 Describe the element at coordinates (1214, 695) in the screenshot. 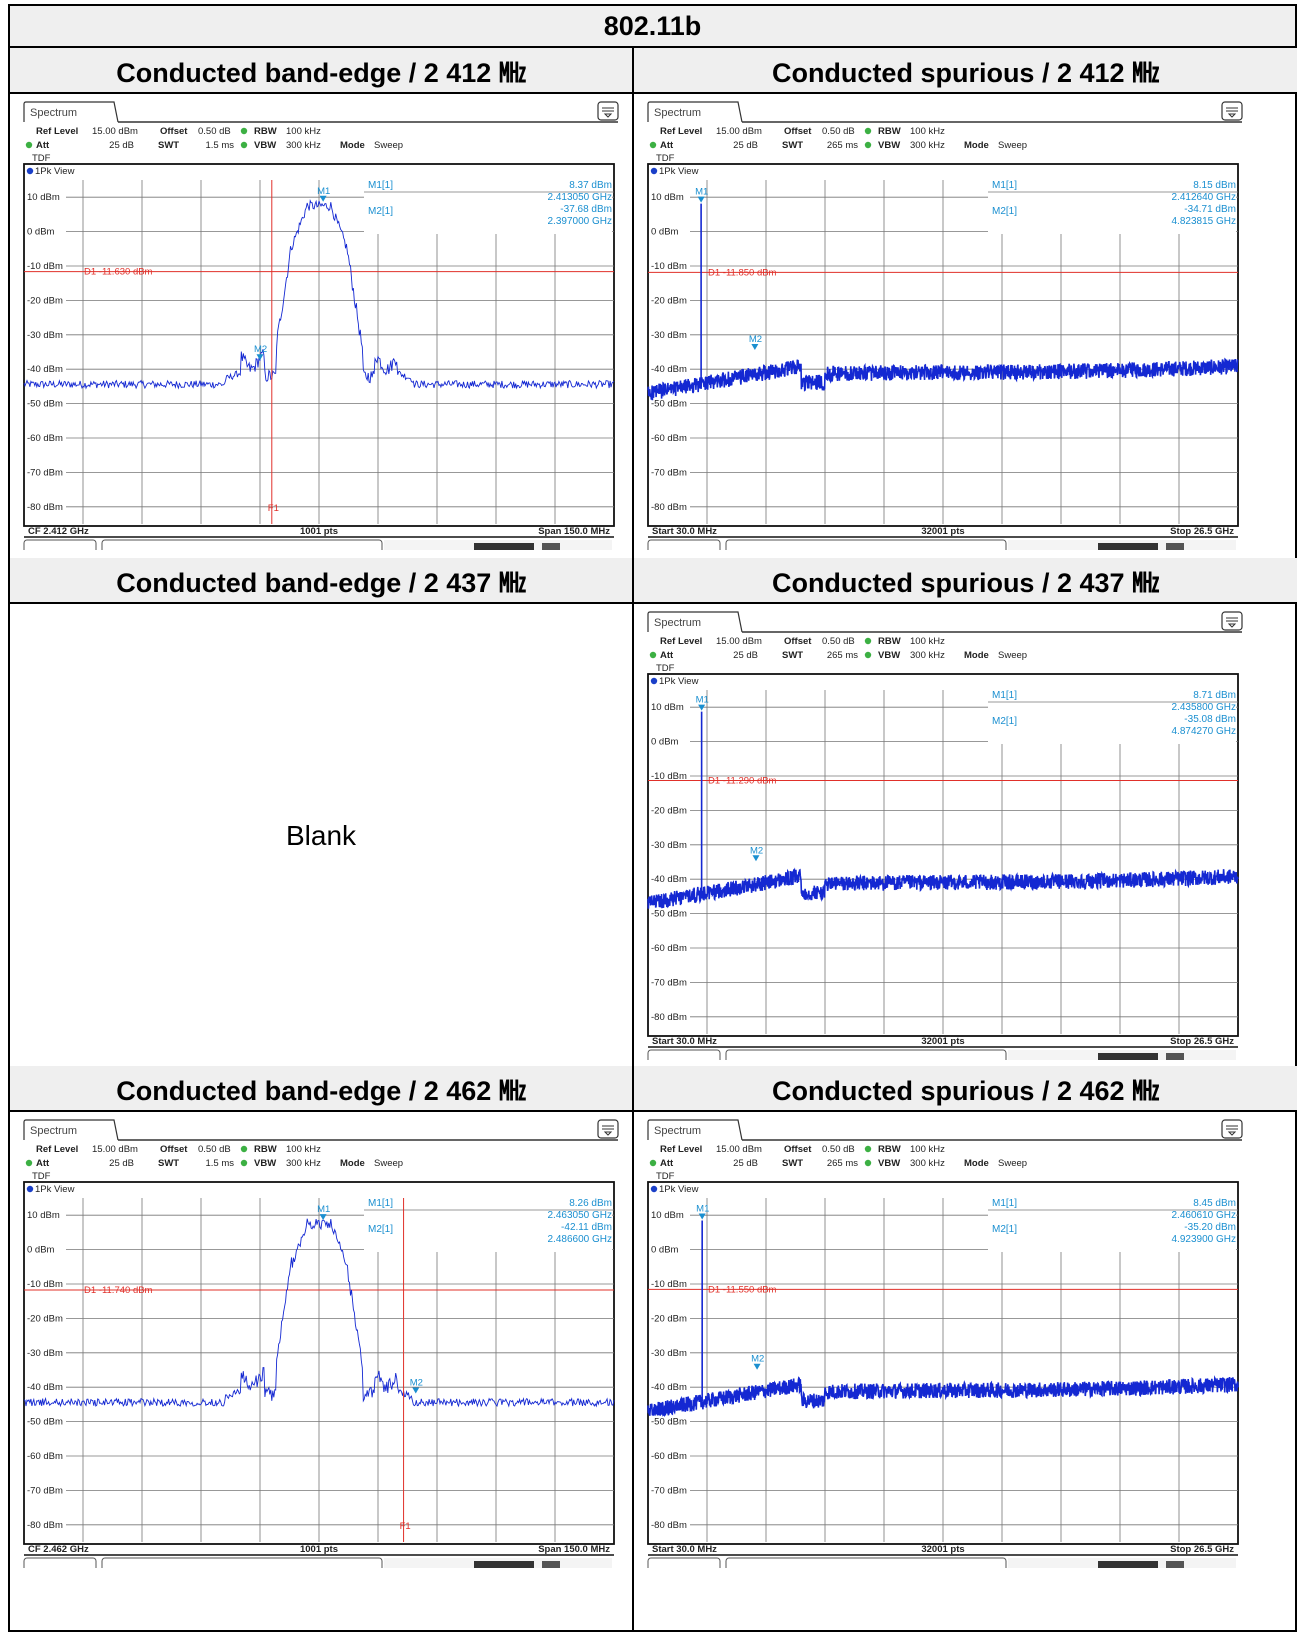

I see `m1-readout-value: 8.71 dBm` at that location.